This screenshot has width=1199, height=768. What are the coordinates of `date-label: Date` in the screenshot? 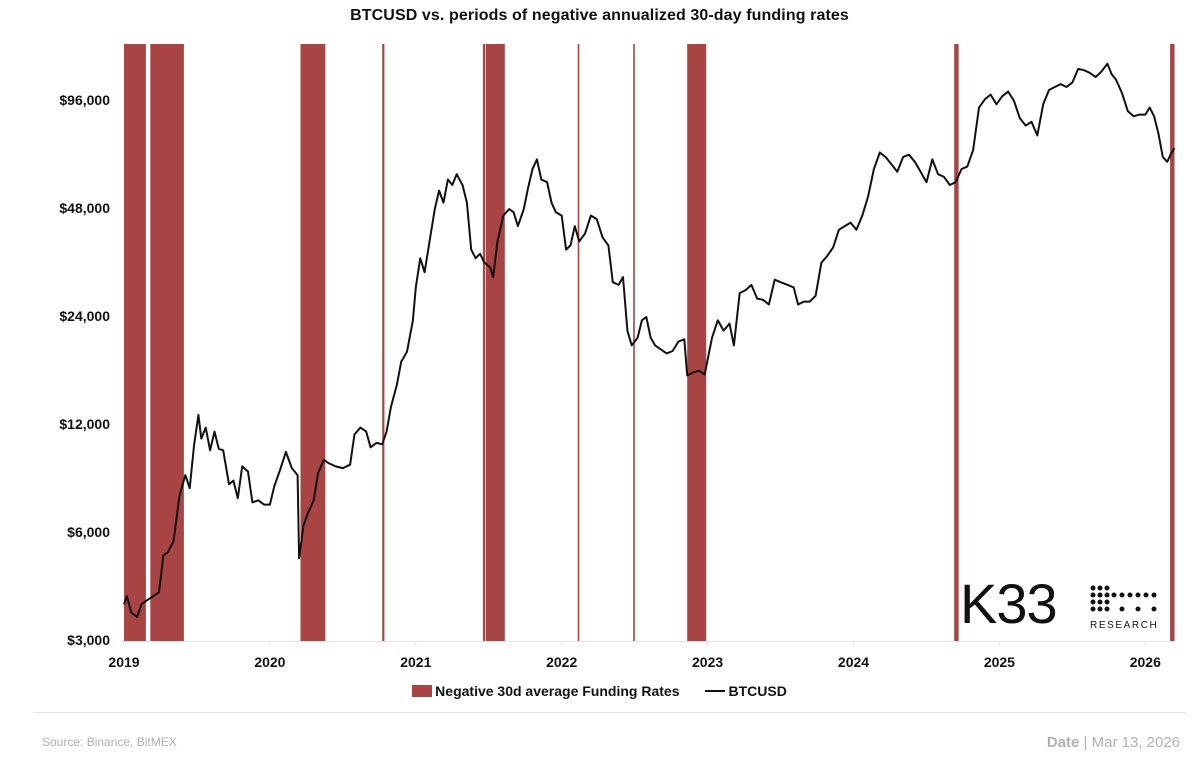 It's located at (1063, 742).